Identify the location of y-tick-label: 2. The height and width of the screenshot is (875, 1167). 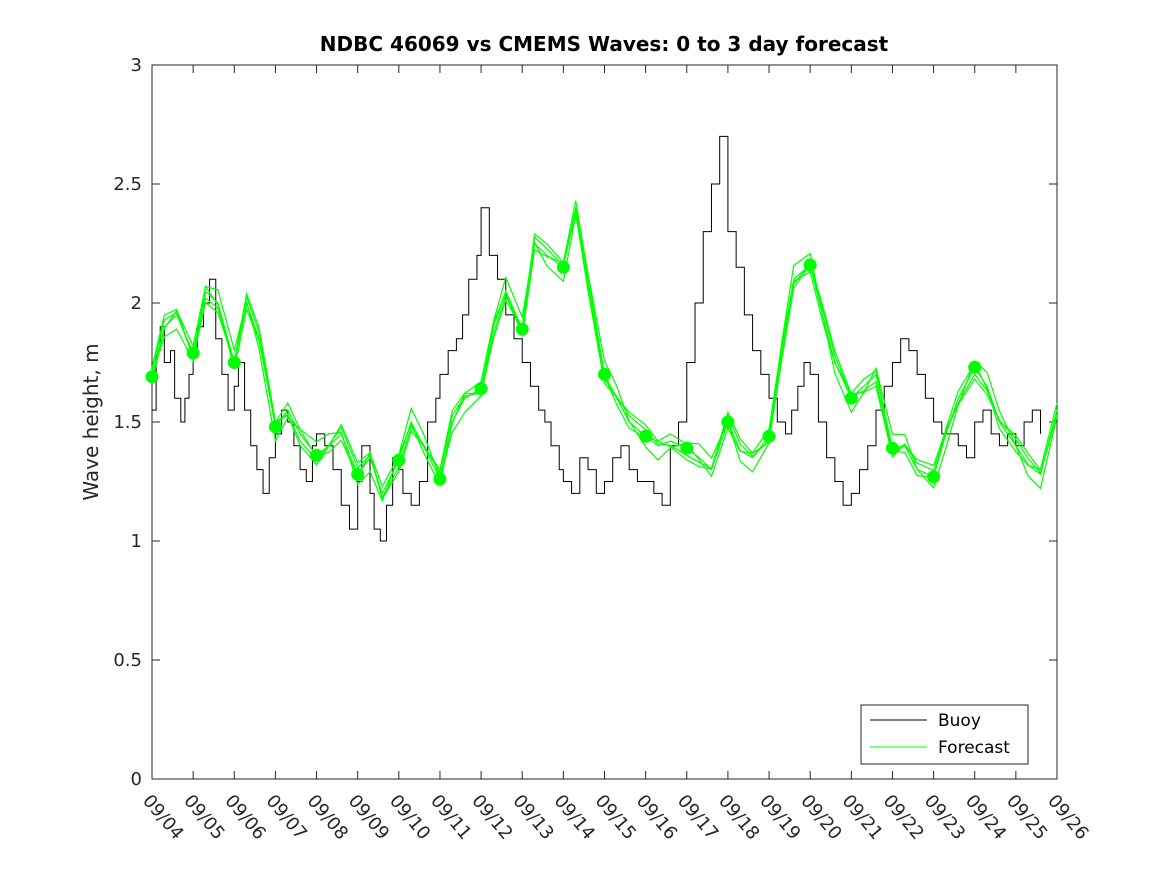
(136, 303).